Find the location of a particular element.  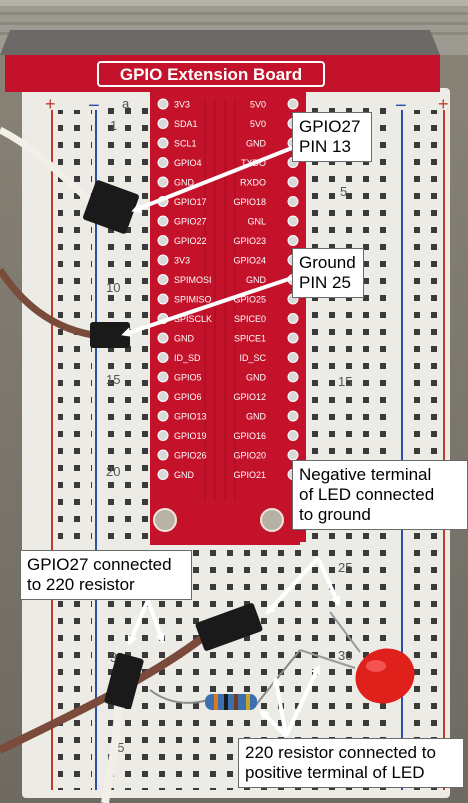

row-number: 20 is located at coordinates (113, 471).